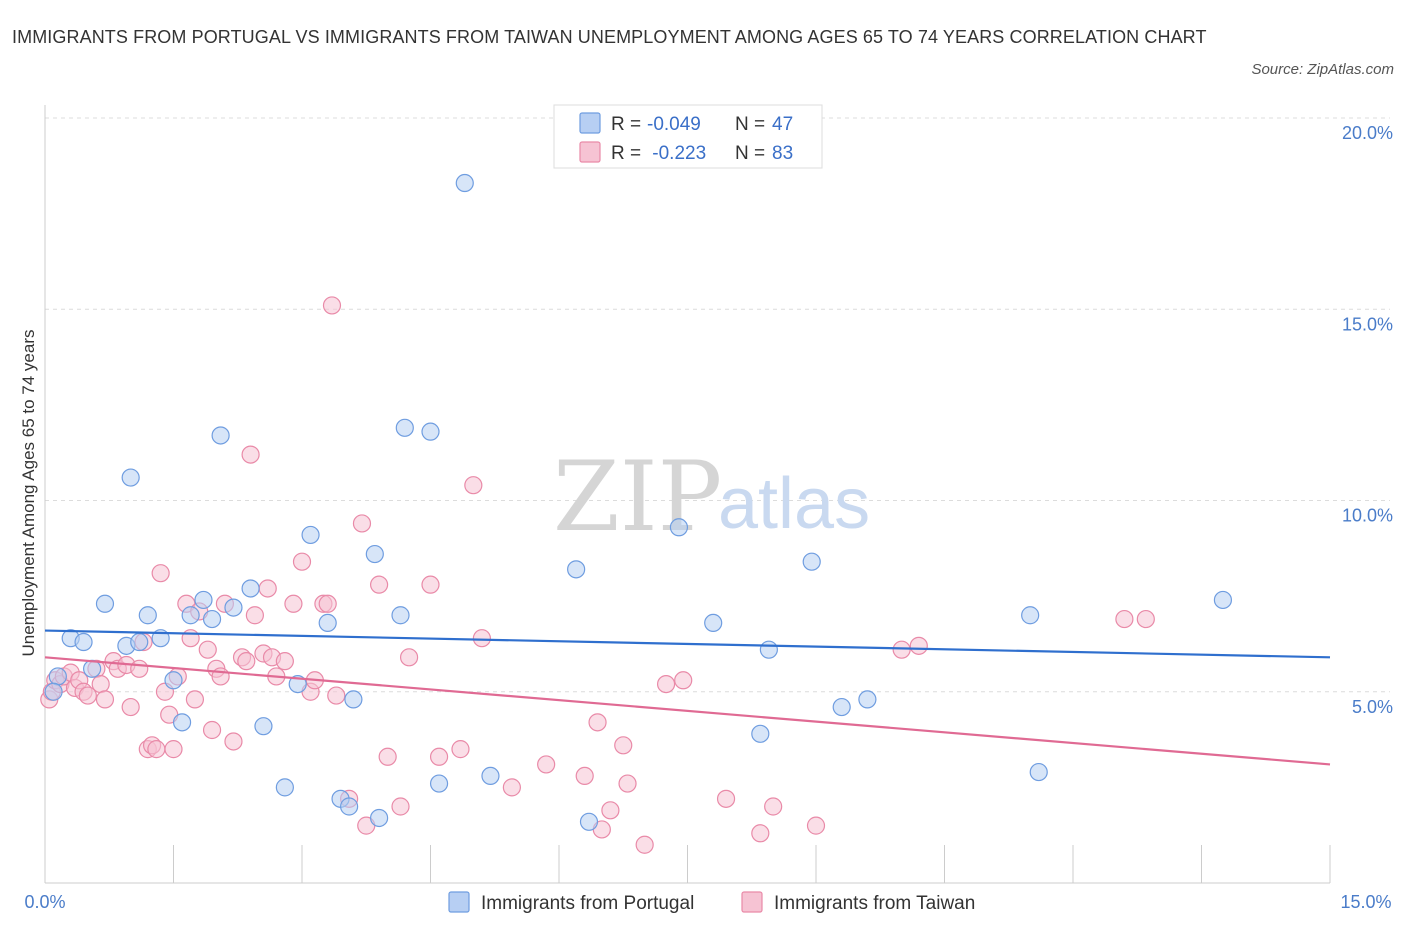 The image size is (1406, 930). Describe the element at coordinates (587, 903) in the screenshot. I see `bottom-legend-label-portugal: Immigrants from Portugal` at that location.